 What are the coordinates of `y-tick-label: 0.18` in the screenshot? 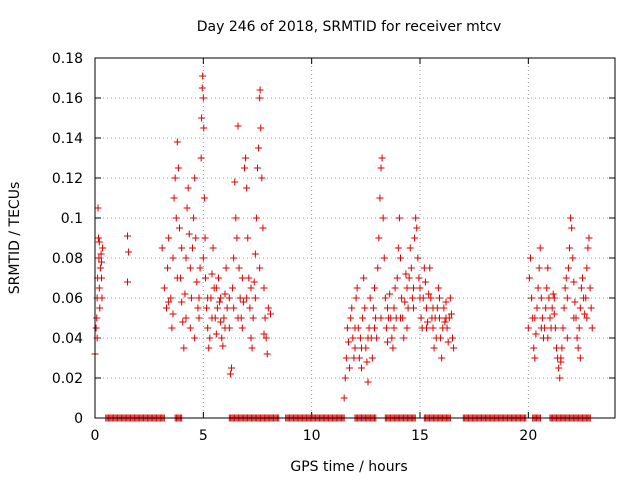 It's located at (67, 59).